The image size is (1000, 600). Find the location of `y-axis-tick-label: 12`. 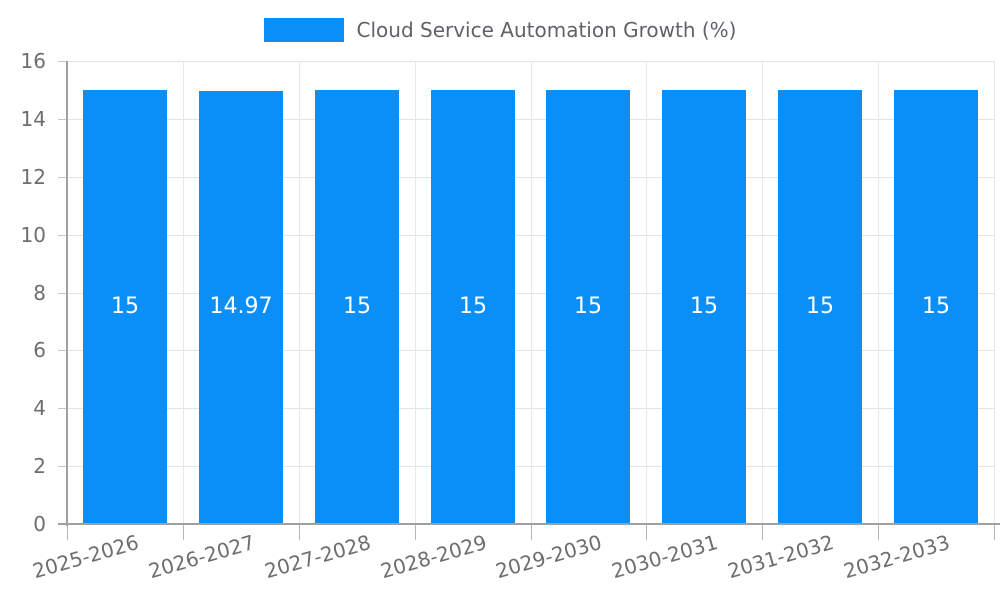

y-axis-tick-label: 12 is located at coordinates (33, 177).